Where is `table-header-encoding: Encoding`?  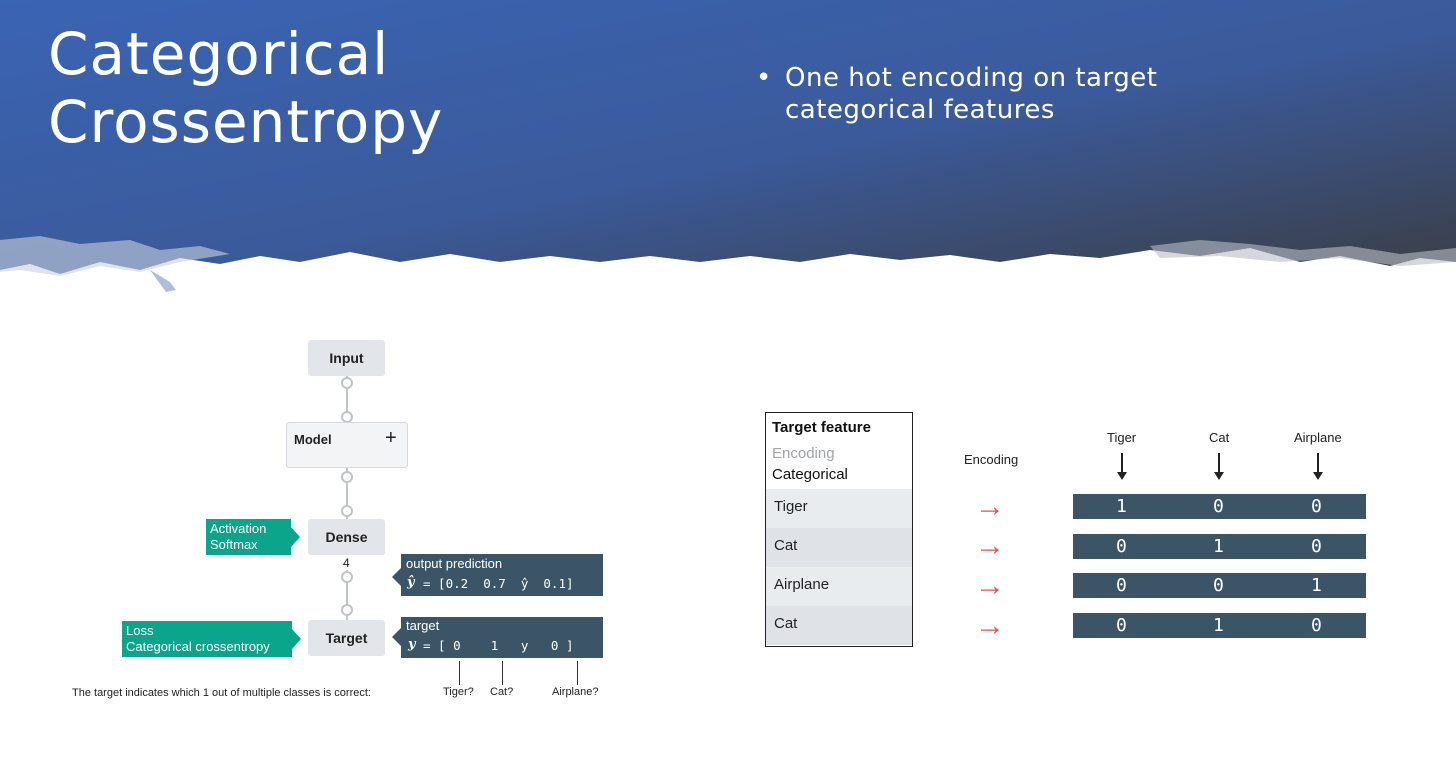
table-header-encoding: Encoding is located at coordinates (803, 453).